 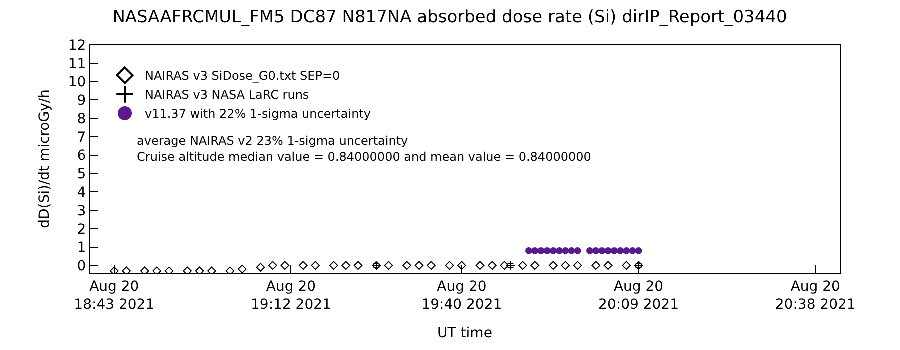 What do you see at coordinates (291, 295) in the screenshot?
I see `x-tick-label: Aug 20 19:12 2021` at bounding box center [291, 295].